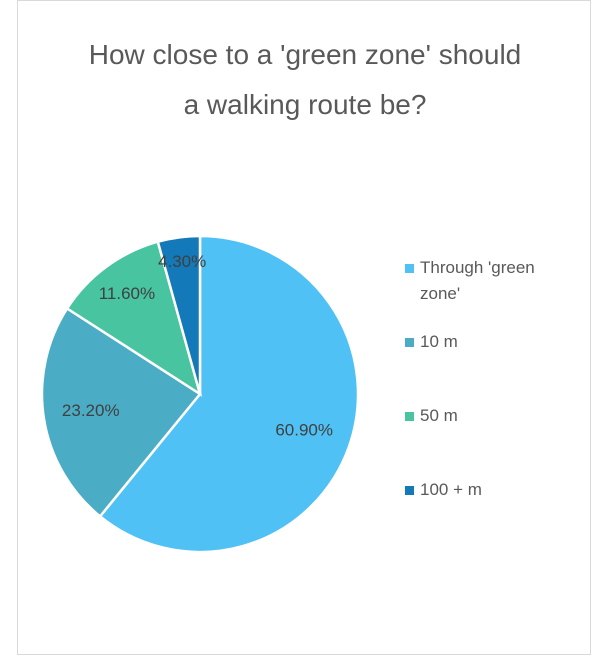 The image size is (593, 657). I want to click on legend-entry: 100 + m, so click(492, 490).